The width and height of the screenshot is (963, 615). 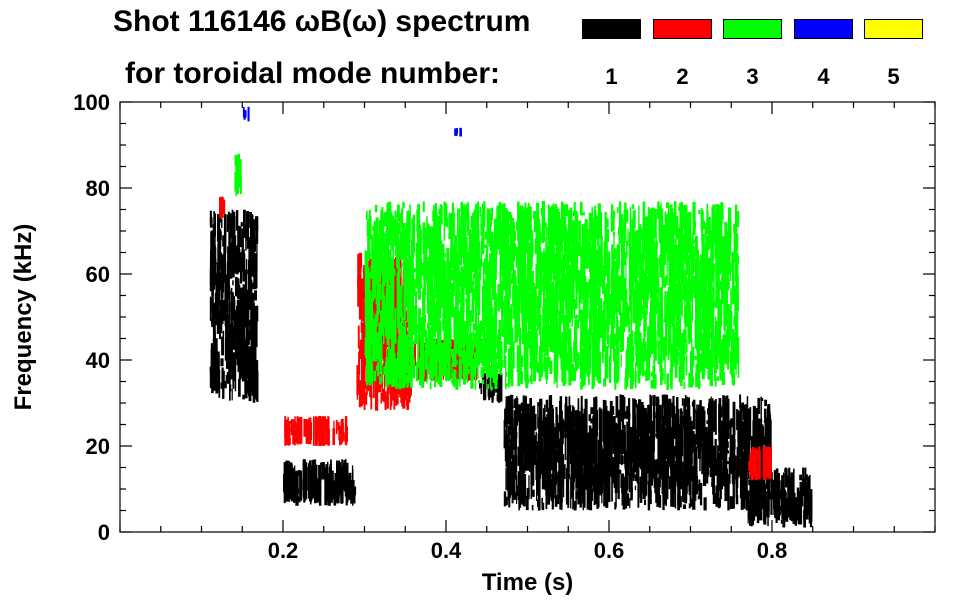 I want to click on y-axis-title: Frequency (kHz), so click(x=23, y=317).